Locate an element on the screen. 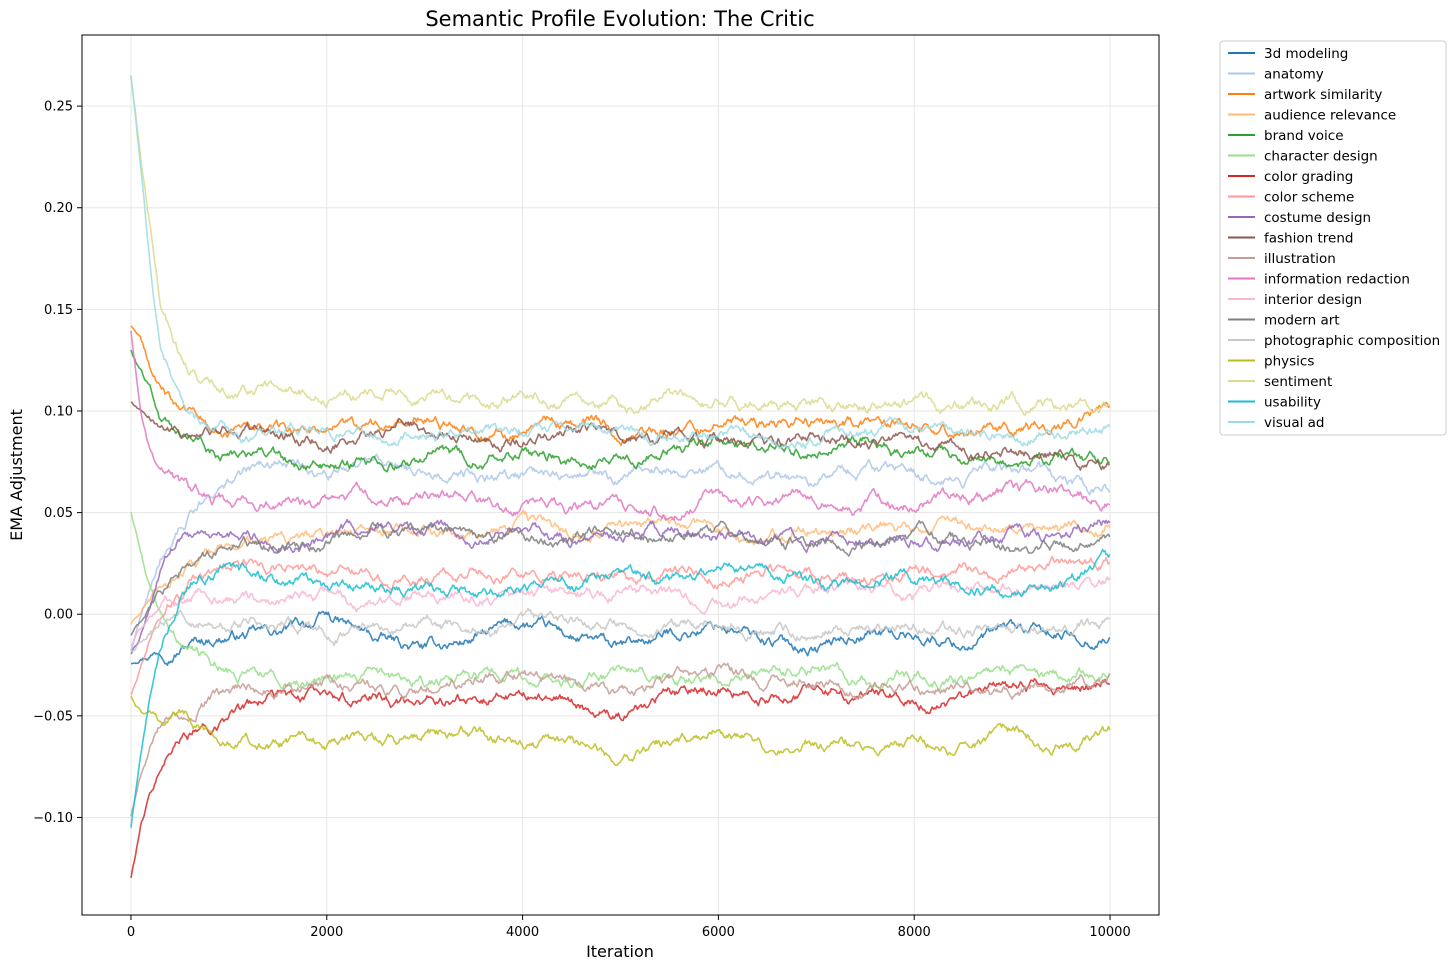 The height and width of the screenshot is (970, 1456). x-axis-label: Iteration is located at coordinates (620, 951).